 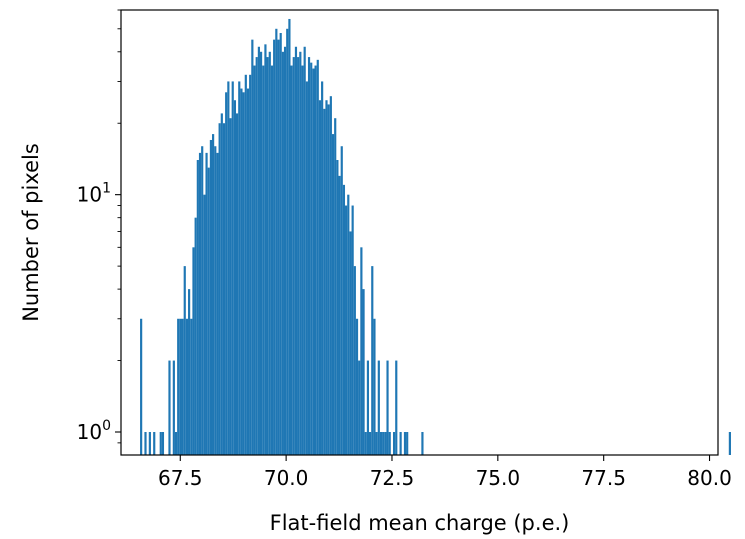 What do you see at coordinates (106, 426) in the screenshot?
I see `y-tick-label-exponent: 0` at bounding box center [106, 426].